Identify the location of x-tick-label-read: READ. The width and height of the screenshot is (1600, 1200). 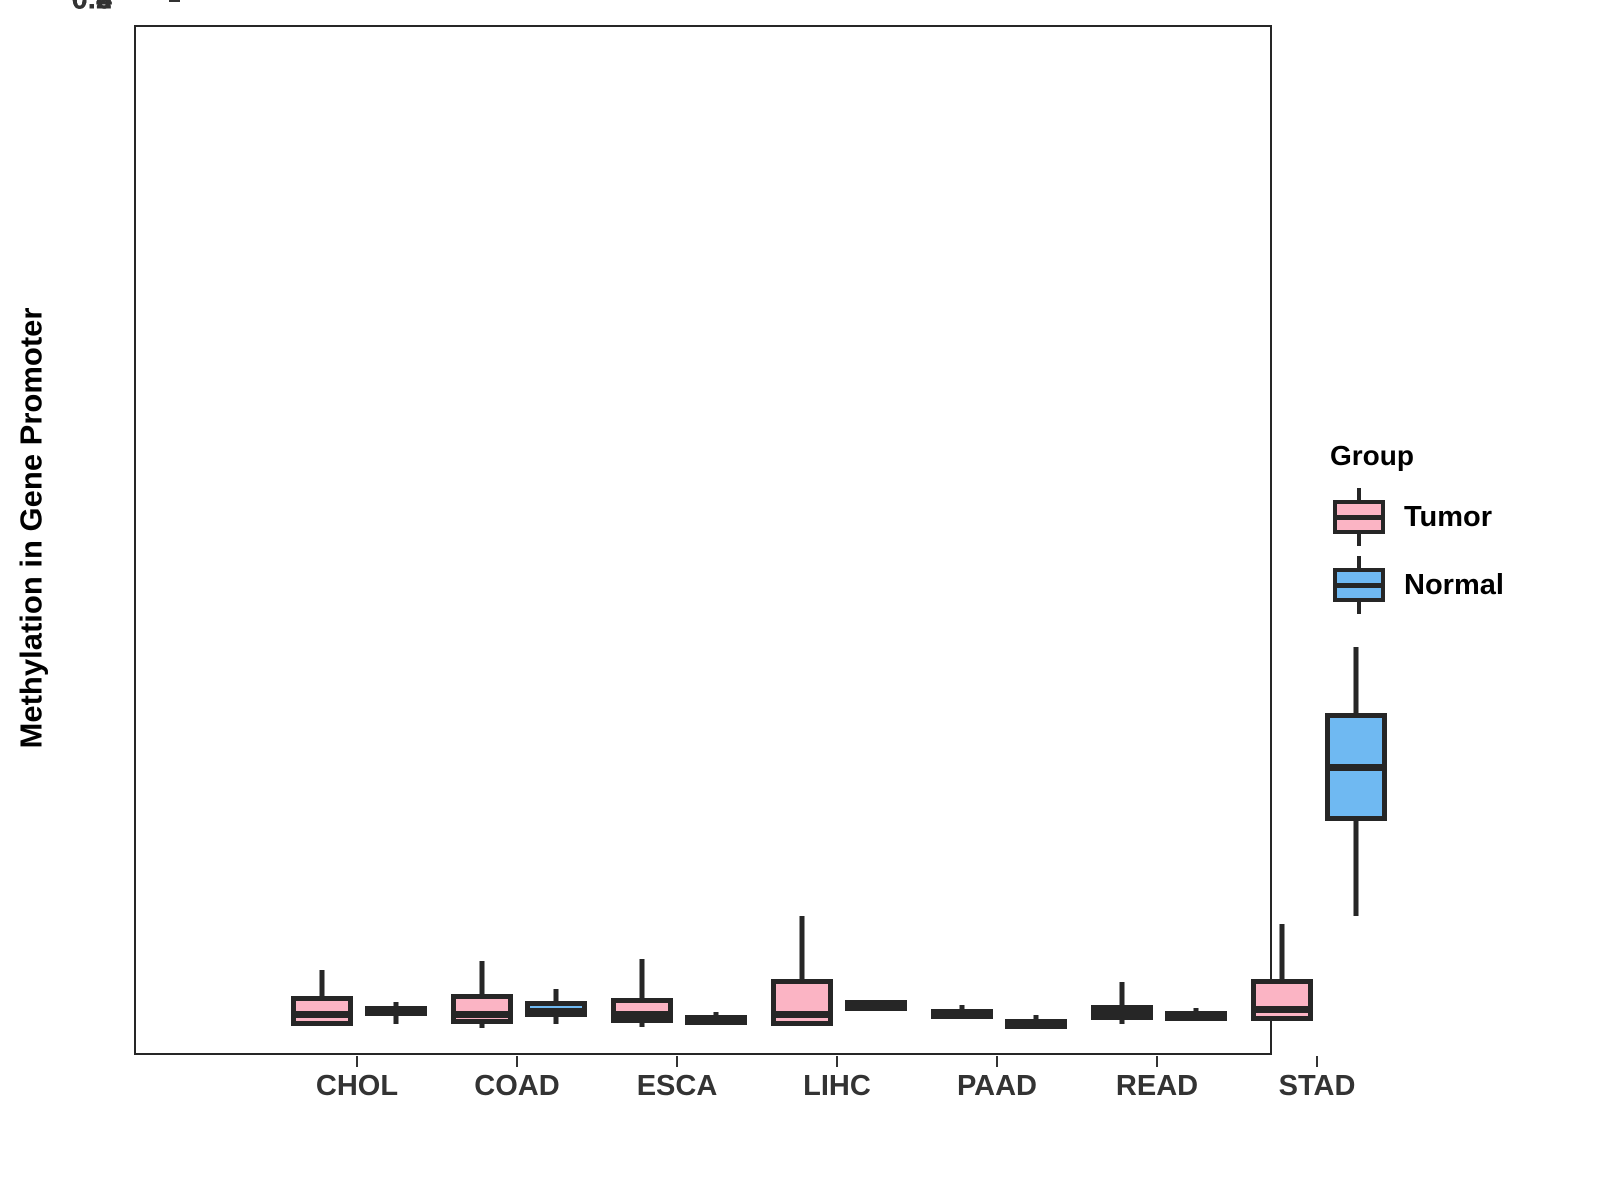
(1157, 1086).